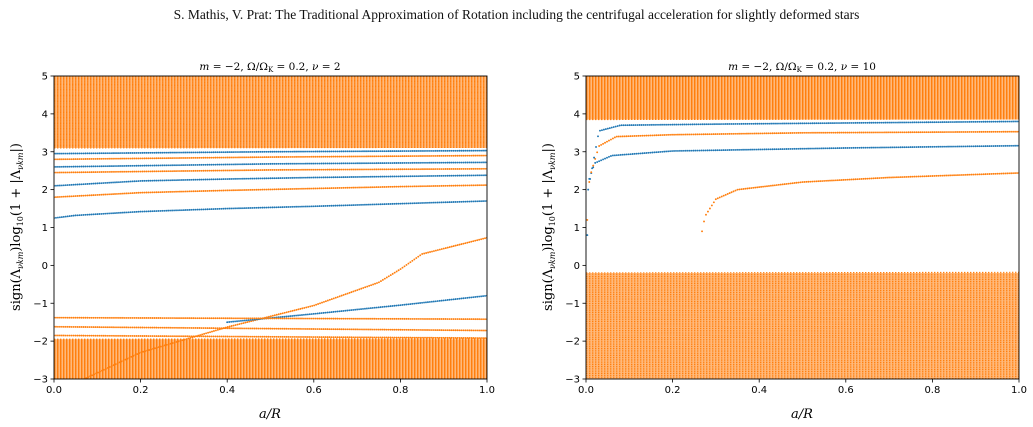  What do you see at coordinates (270, 112) in the screenshot?
I see `dense-eigenvalue-band` at bounding box center [270, 112].